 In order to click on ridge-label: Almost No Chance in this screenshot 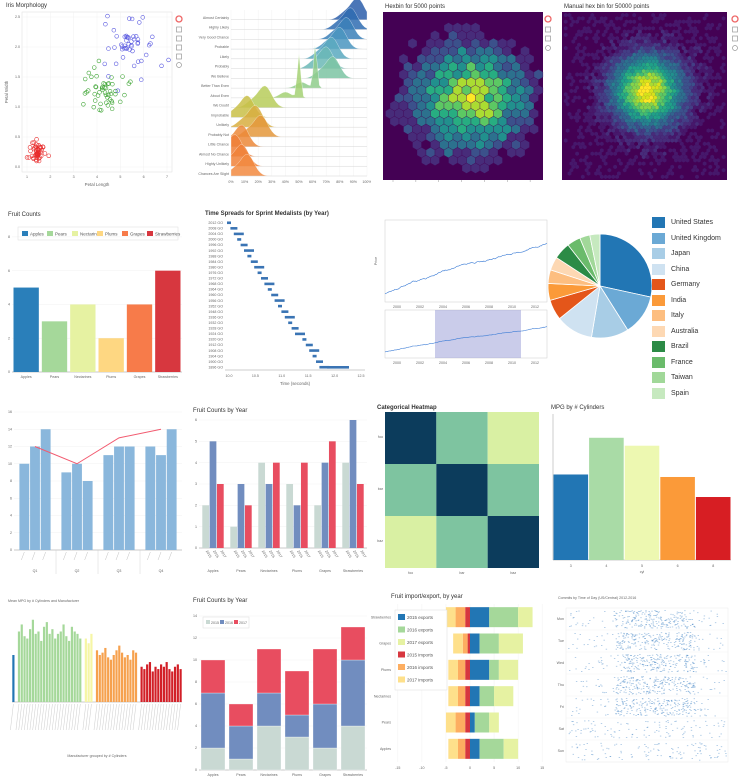, I will do `click(214, 154)`.